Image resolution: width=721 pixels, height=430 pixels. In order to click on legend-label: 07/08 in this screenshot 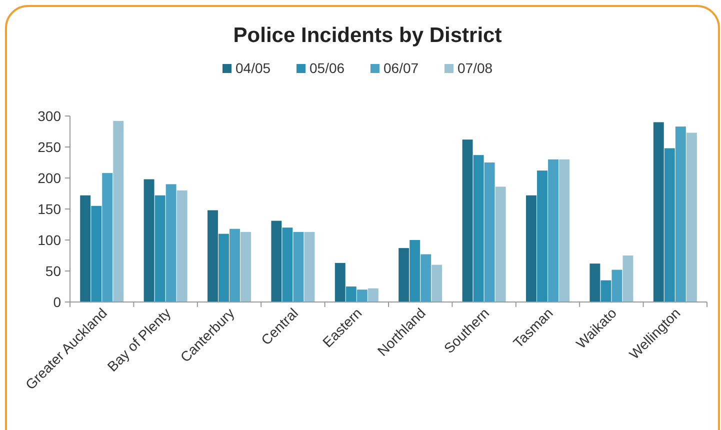, I will do `click(475, 68)`.